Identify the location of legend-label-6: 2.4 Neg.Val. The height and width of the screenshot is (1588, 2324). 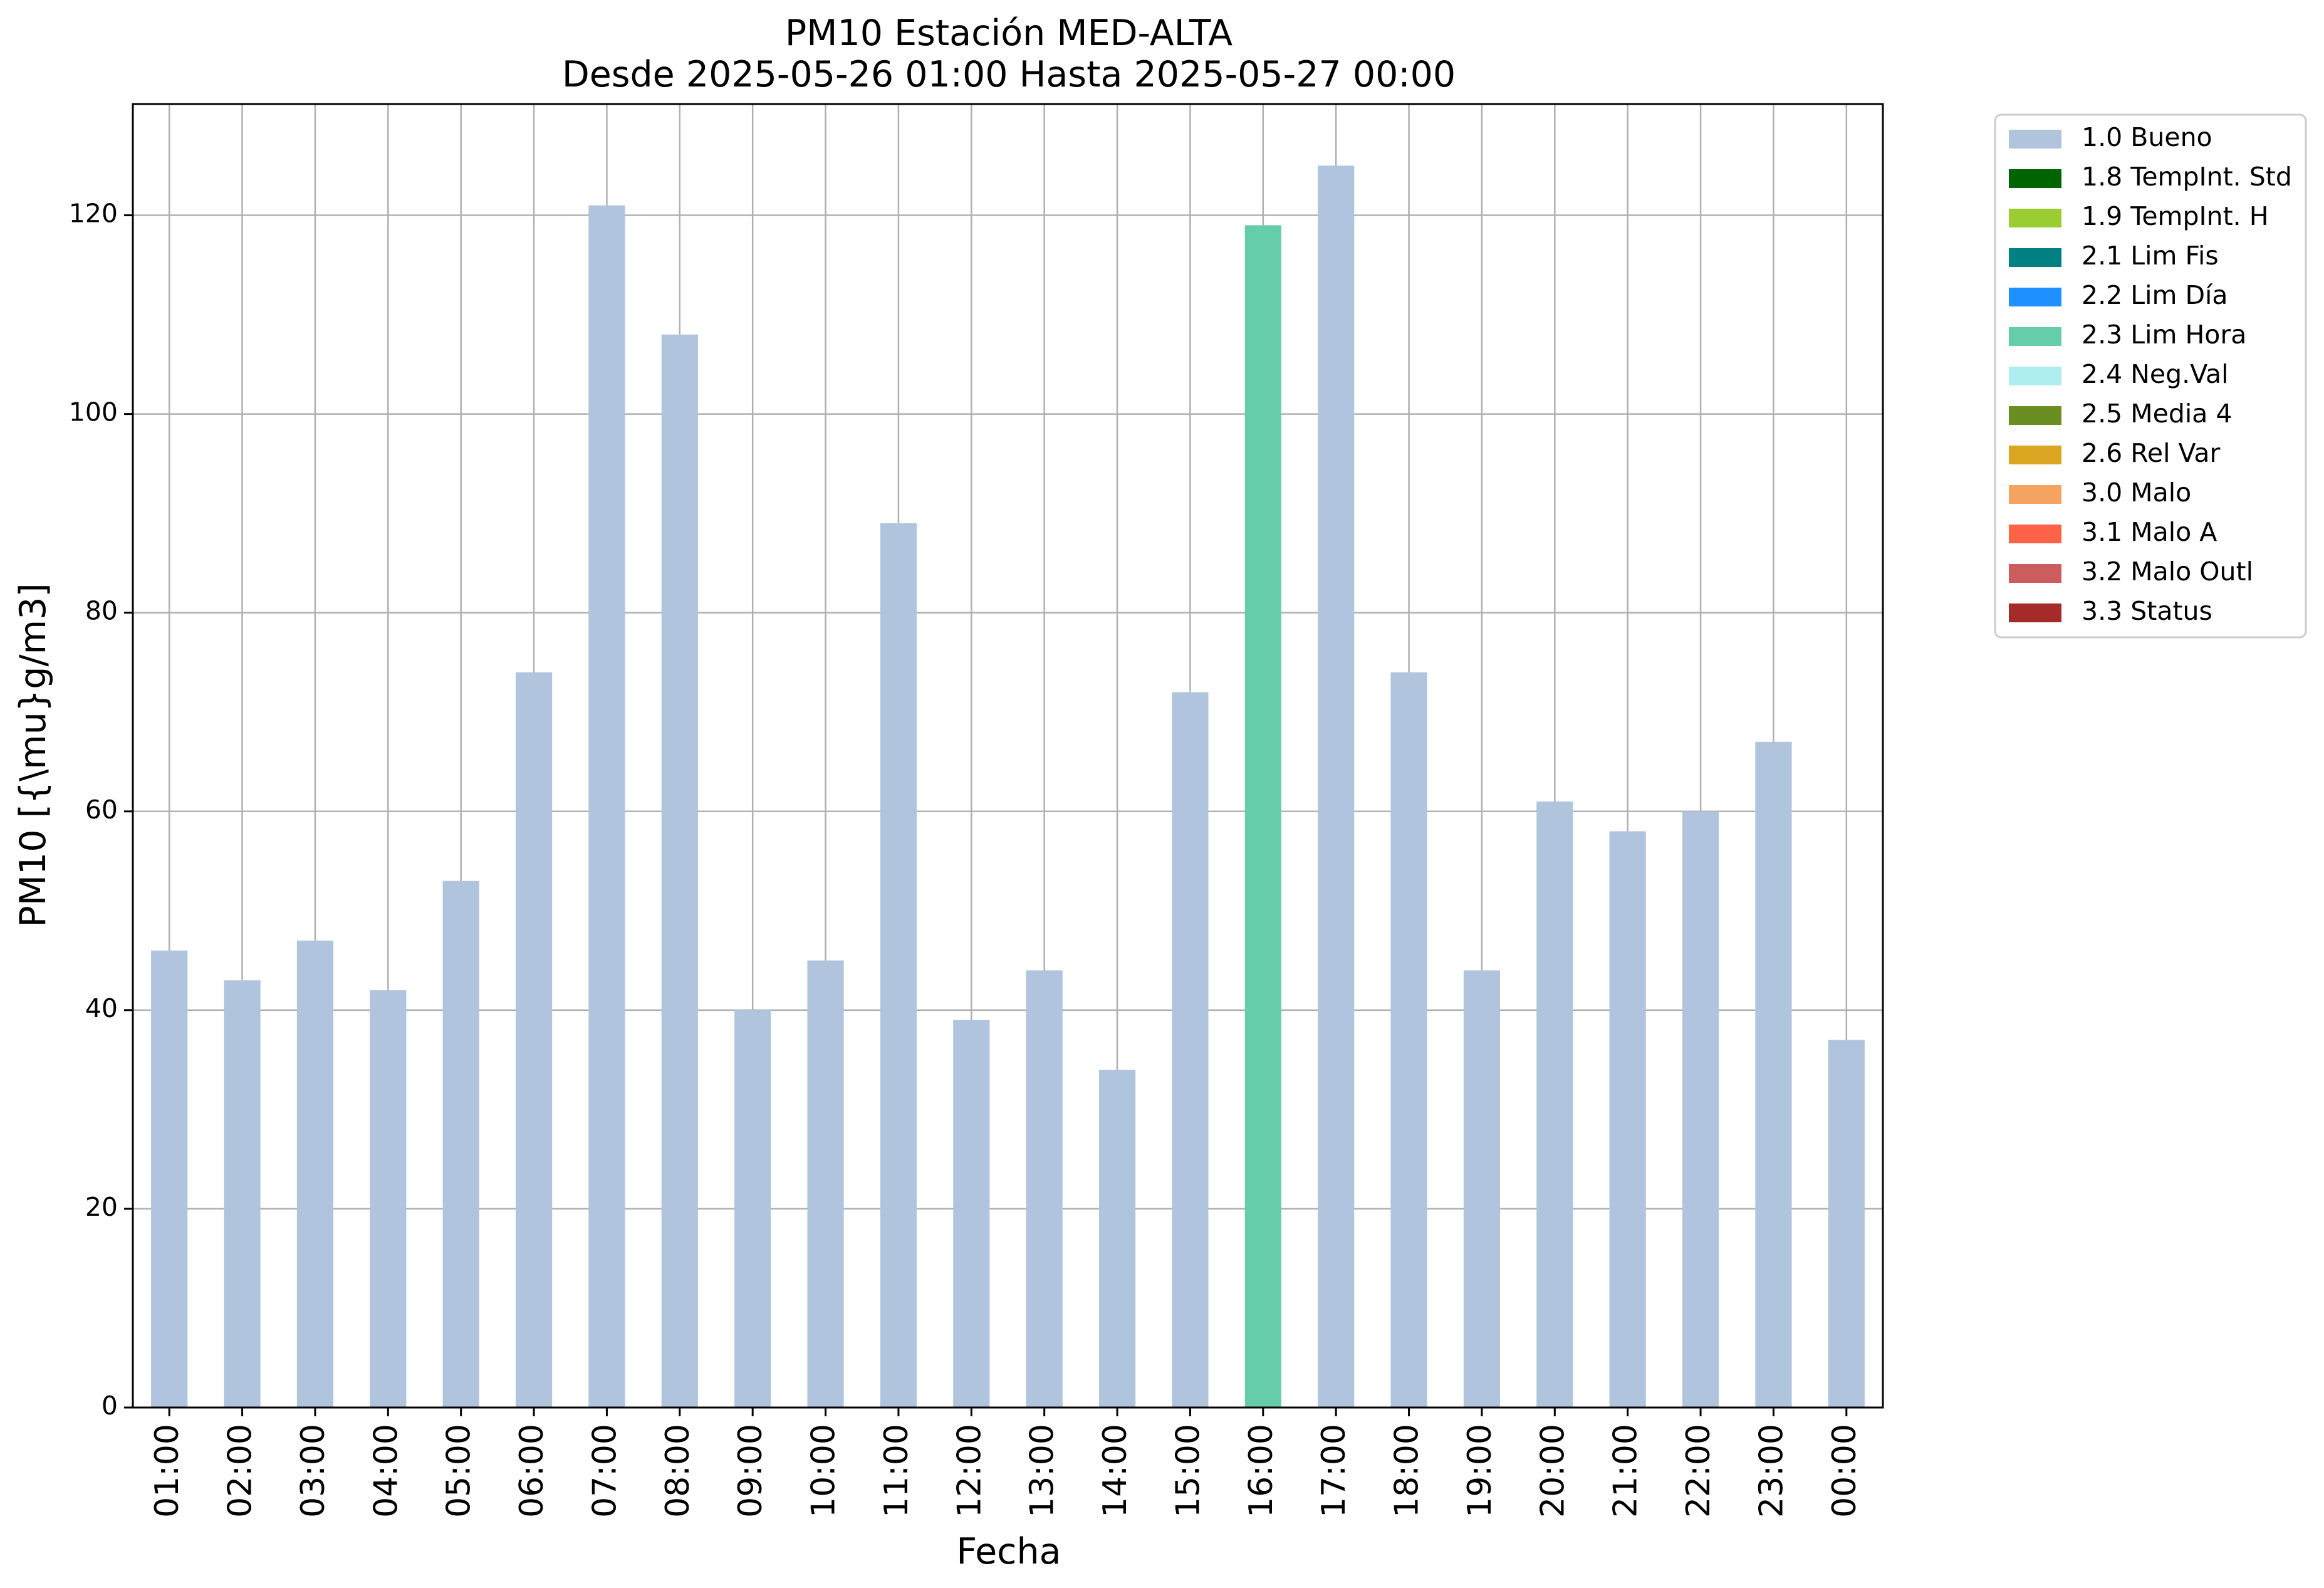
(2155, 374).